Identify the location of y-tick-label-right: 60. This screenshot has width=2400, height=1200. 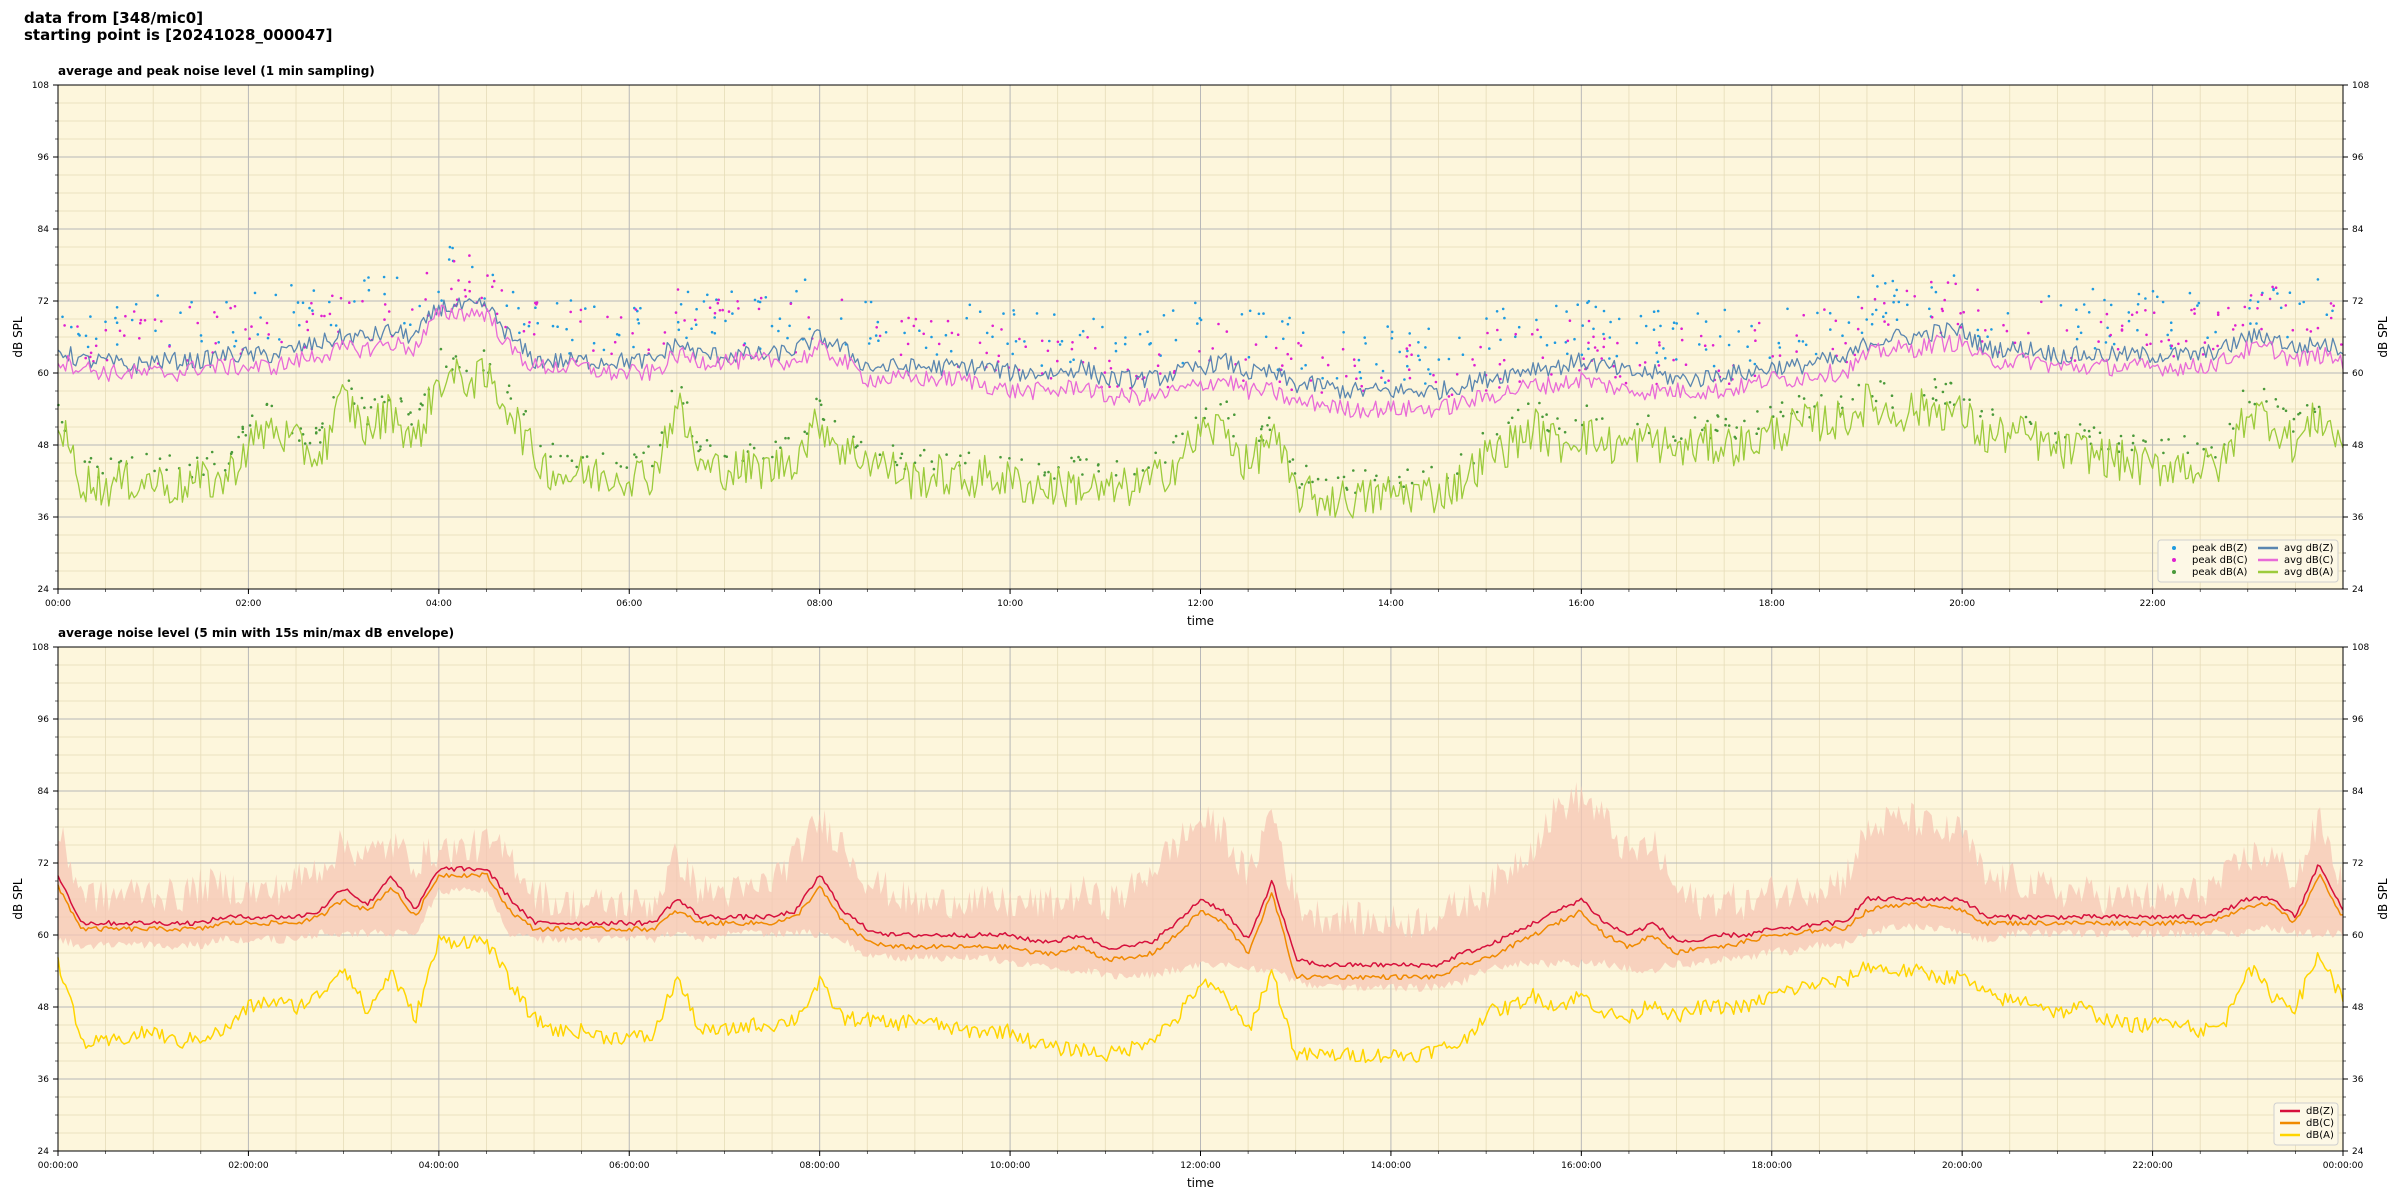
(2358, 936).